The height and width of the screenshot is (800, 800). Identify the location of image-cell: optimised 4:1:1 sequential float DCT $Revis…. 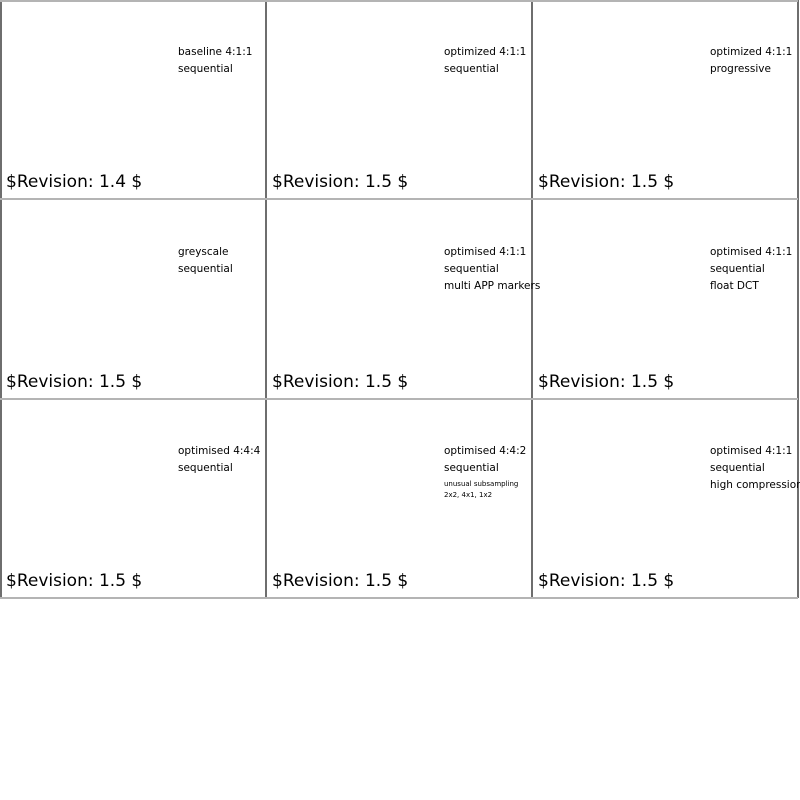
(665, 299).